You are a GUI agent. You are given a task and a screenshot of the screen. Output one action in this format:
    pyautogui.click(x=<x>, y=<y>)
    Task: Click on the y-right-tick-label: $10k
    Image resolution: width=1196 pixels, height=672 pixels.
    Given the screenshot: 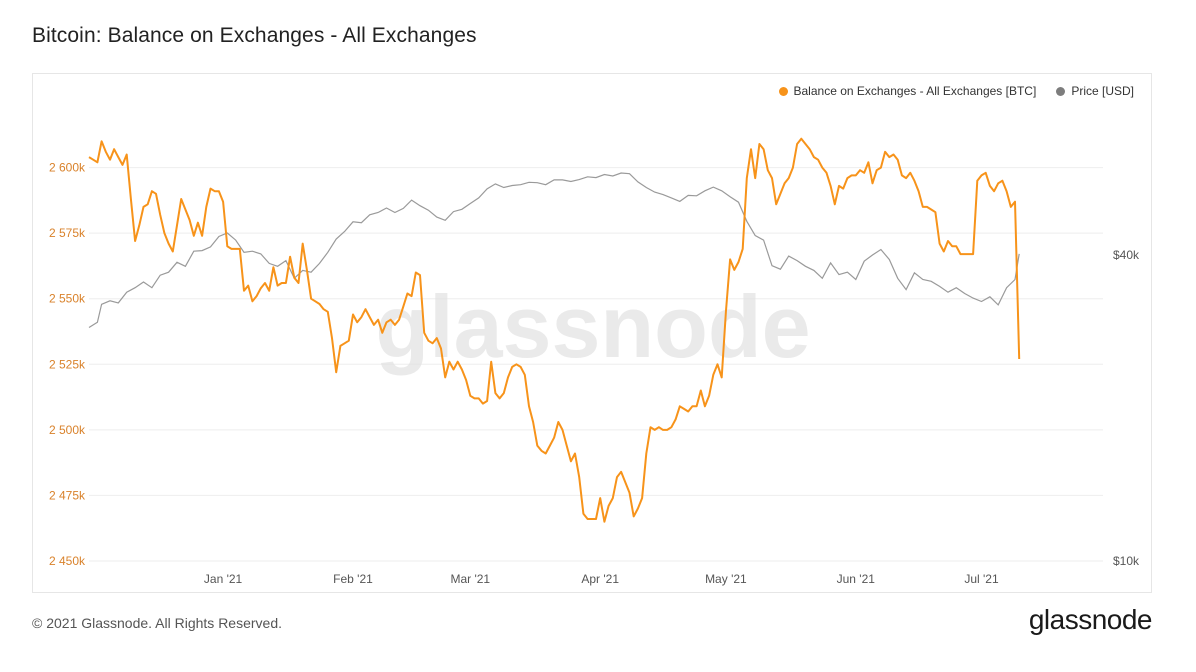 What is the action you would take?
    pyautogui.click(x=1126, y=561)
    